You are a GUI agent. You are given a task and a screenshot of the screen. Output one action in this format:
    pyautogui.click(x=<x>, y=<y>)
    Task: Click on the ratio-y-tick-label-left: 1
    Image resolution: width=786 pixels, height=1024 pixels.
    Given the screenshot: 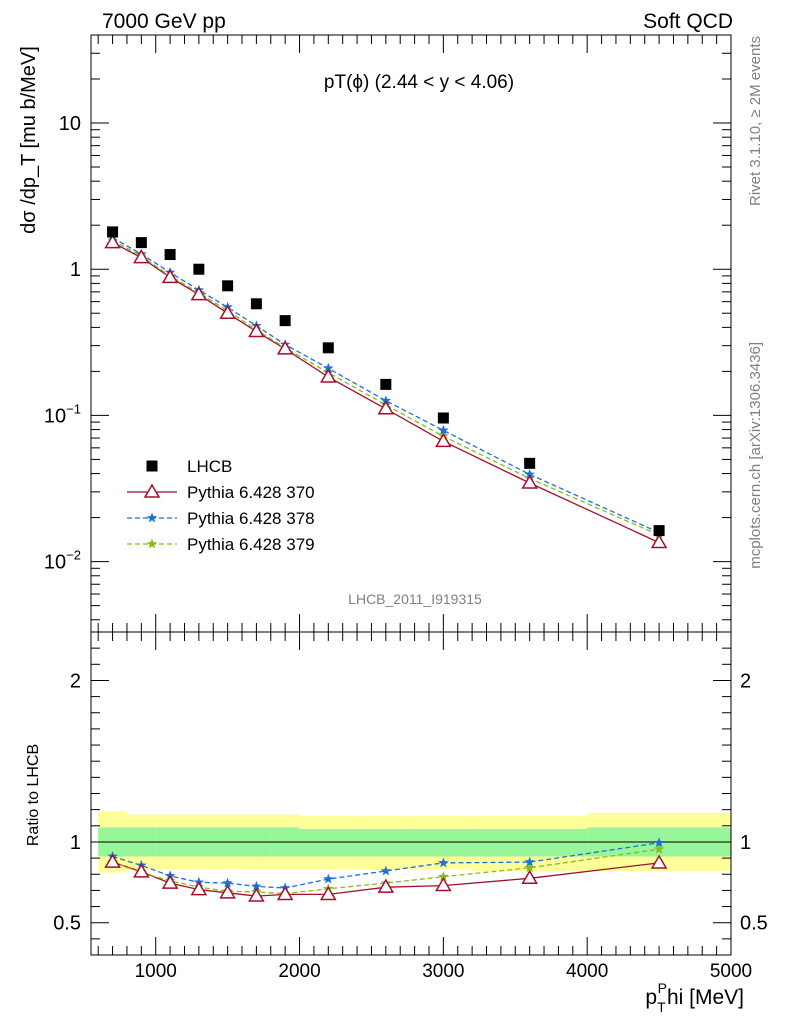 What is the action you would take?
    pyautogui.click(x=75, y=843)
    